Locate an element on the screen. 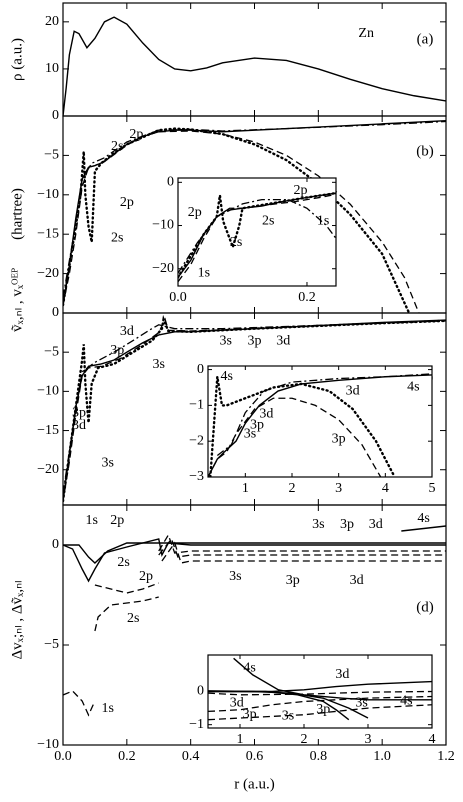  panel: 0 10 20 ρ (a.u.) (a) Zn is located at coordinates (228, 62).